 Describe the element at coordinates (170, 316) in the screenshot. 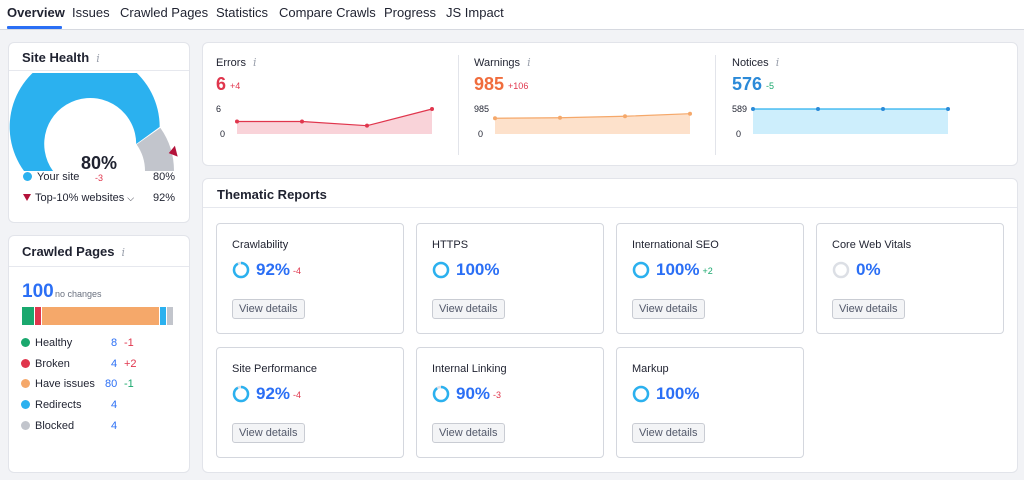

I see `bar-segment-blocked` at that location.